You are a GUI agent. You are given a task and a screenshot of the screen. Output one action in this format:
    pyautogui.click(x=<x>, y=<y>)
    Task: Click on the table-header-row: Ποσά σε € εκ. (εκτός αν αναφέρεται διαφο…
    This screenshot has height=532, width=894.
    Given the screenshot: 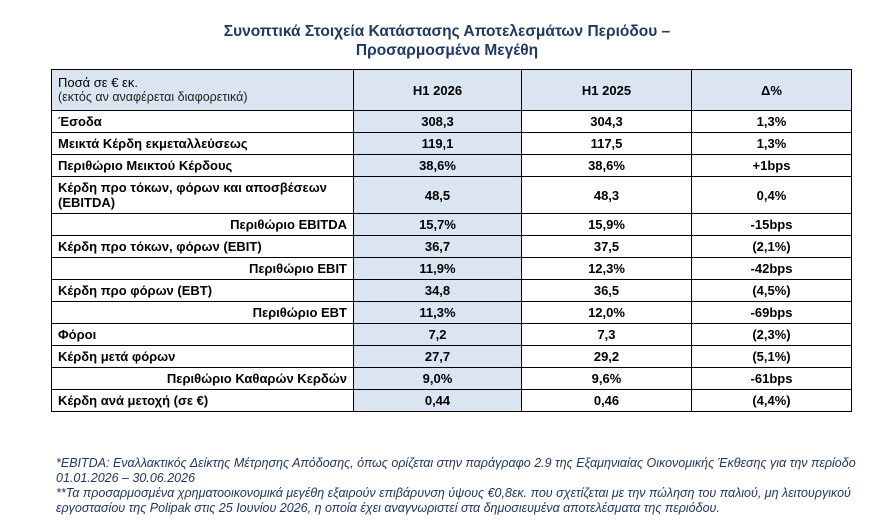 What is the action you would take?
    pyautogui.click(x=451, y=90)
    